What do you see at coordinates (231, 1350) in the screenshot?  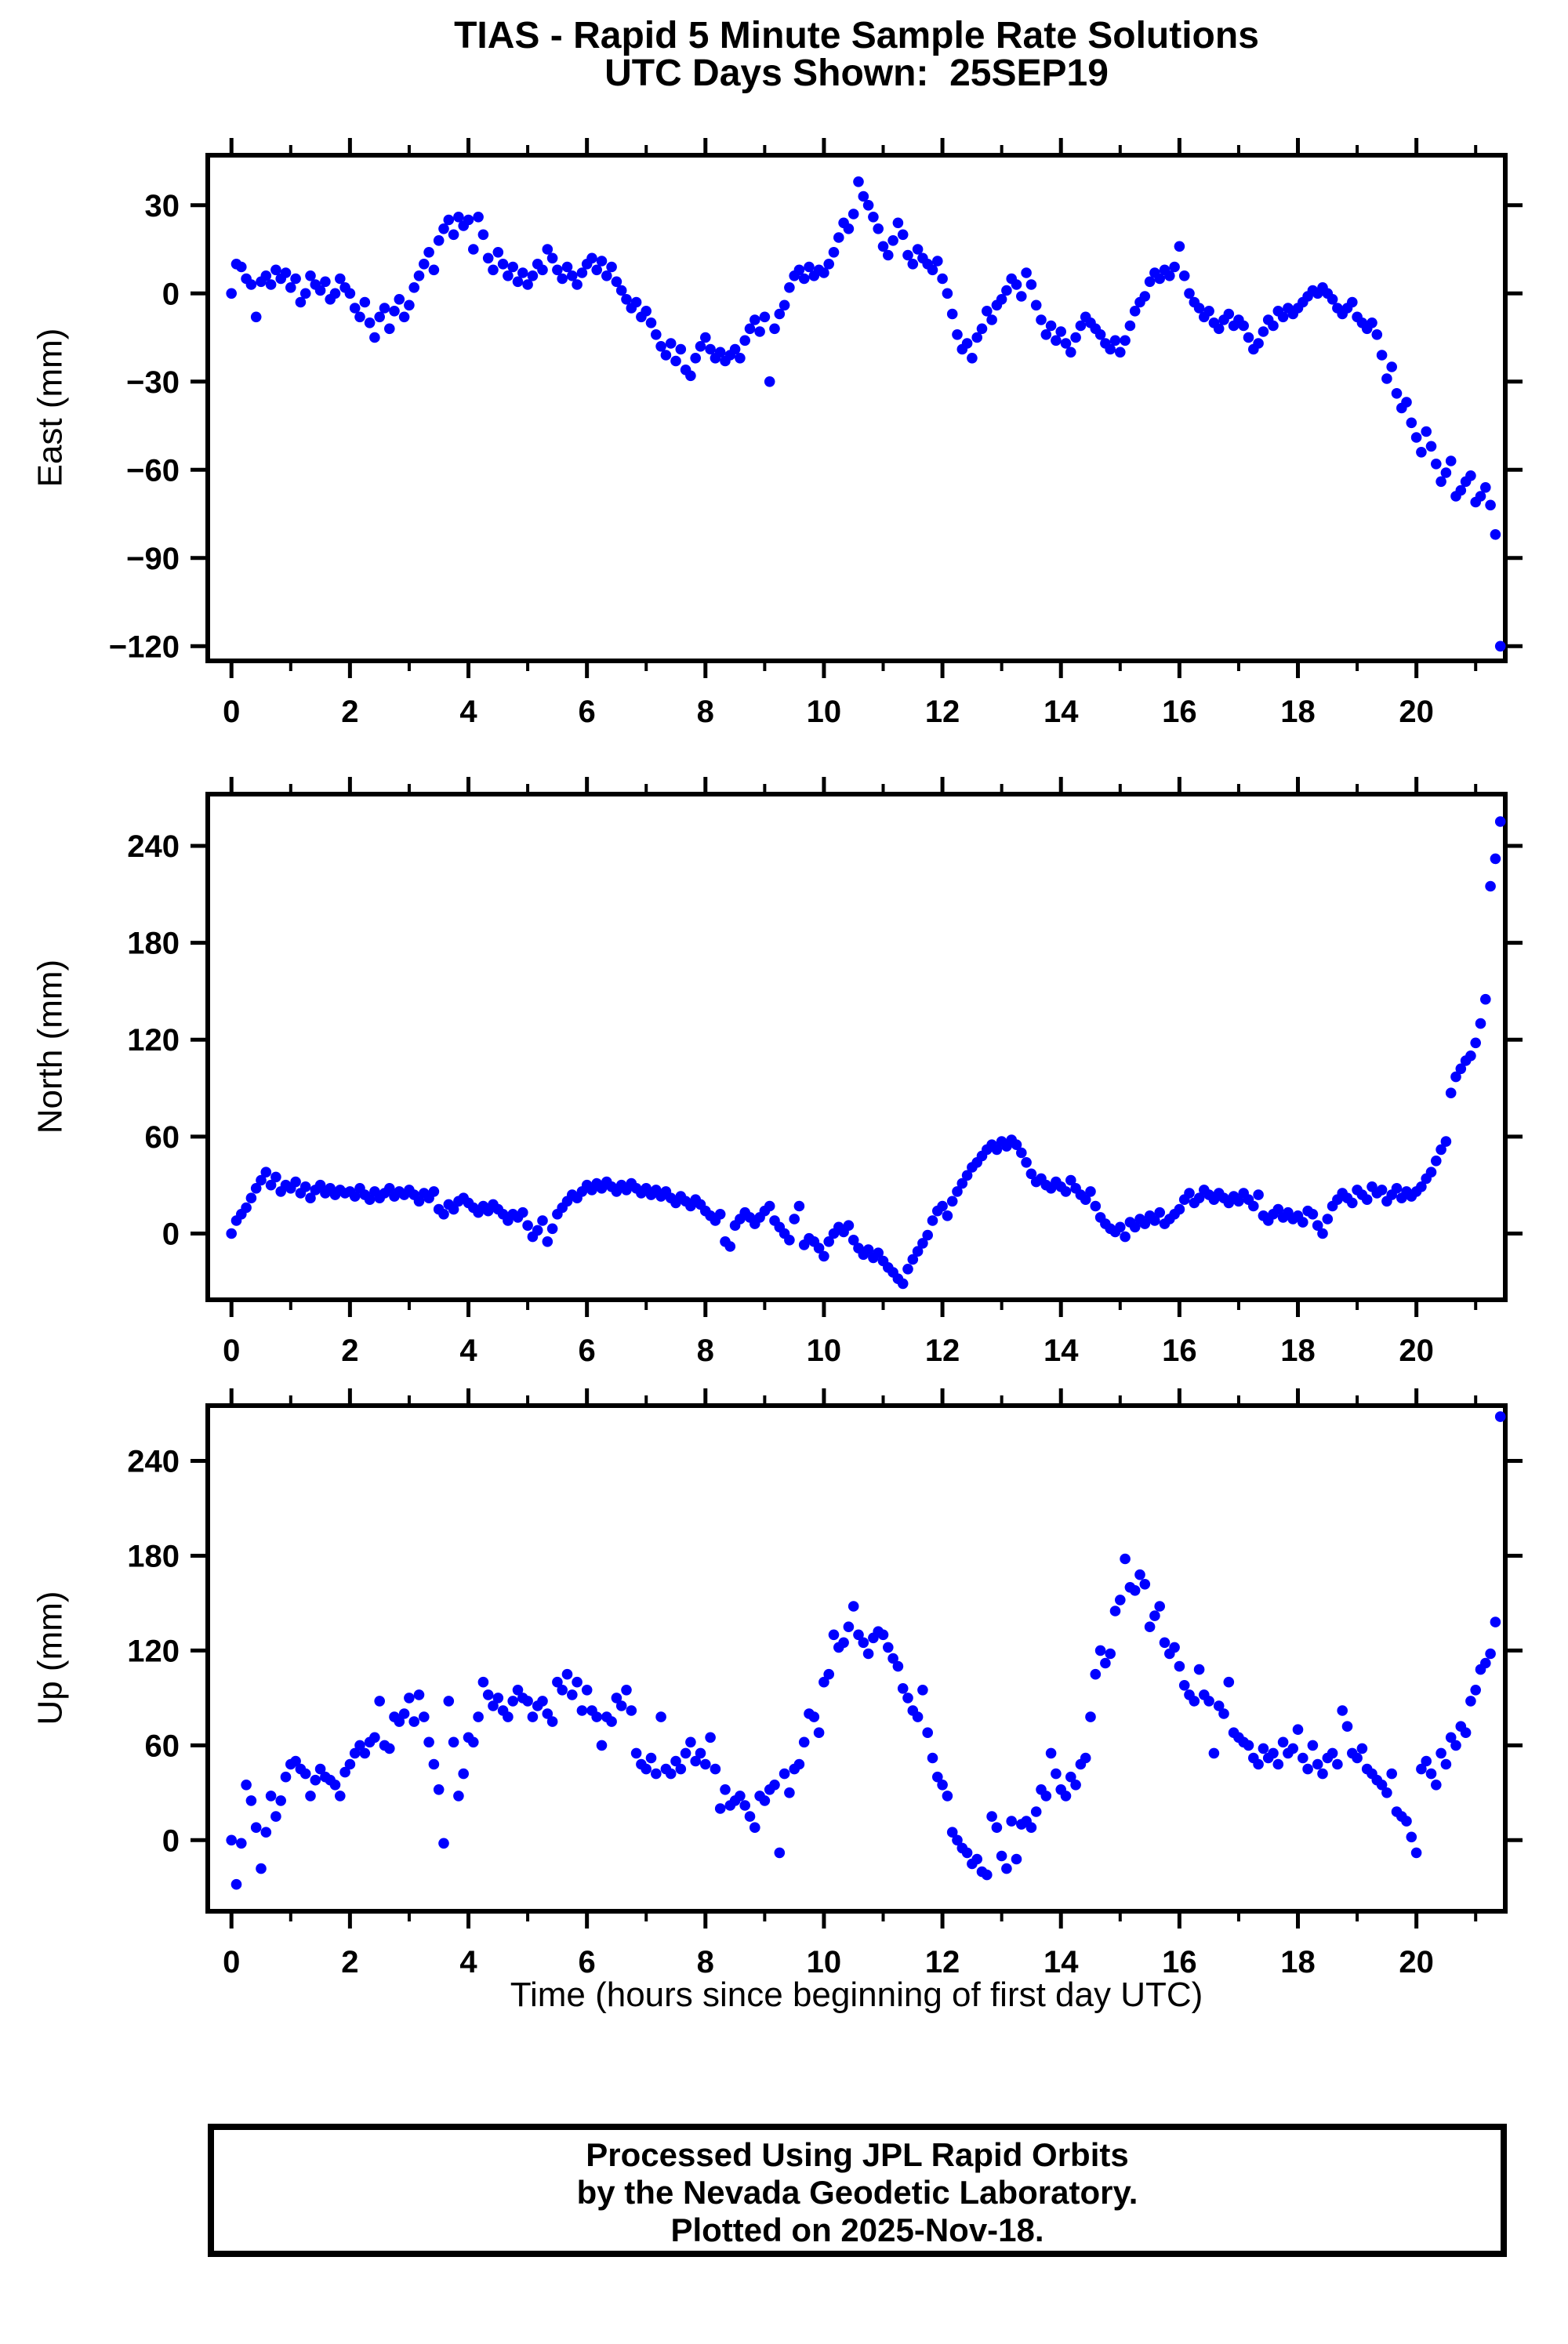 I see `x-tick-label: 0` at bounding box center [231, 1350].